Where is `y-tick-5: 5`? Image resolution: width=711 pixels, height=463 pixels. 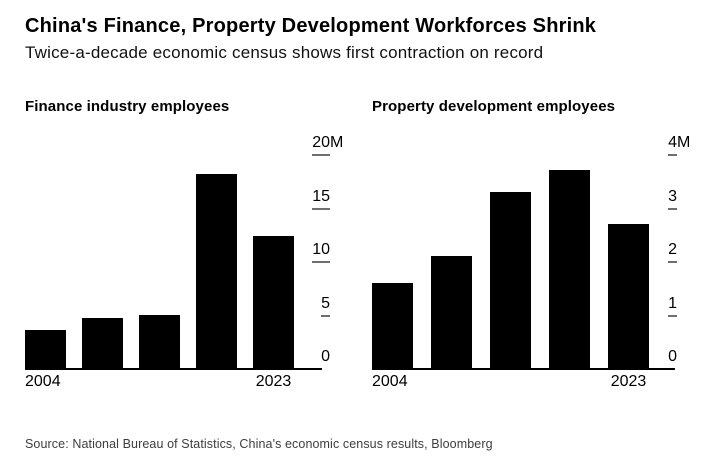 y-tick-5: 5 is located at coordinates (325, 306).